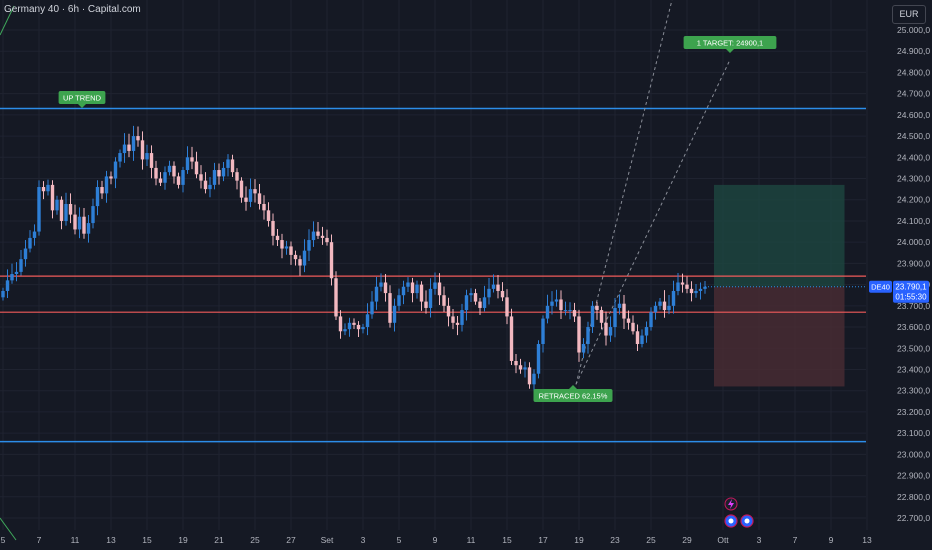 Image resolution: width=932 pixels, height=550 pixels. What do you see at coordinates (75, 540) in the screenshot?
I see `x-tick-label: 11` at bounding box center [75, 540].